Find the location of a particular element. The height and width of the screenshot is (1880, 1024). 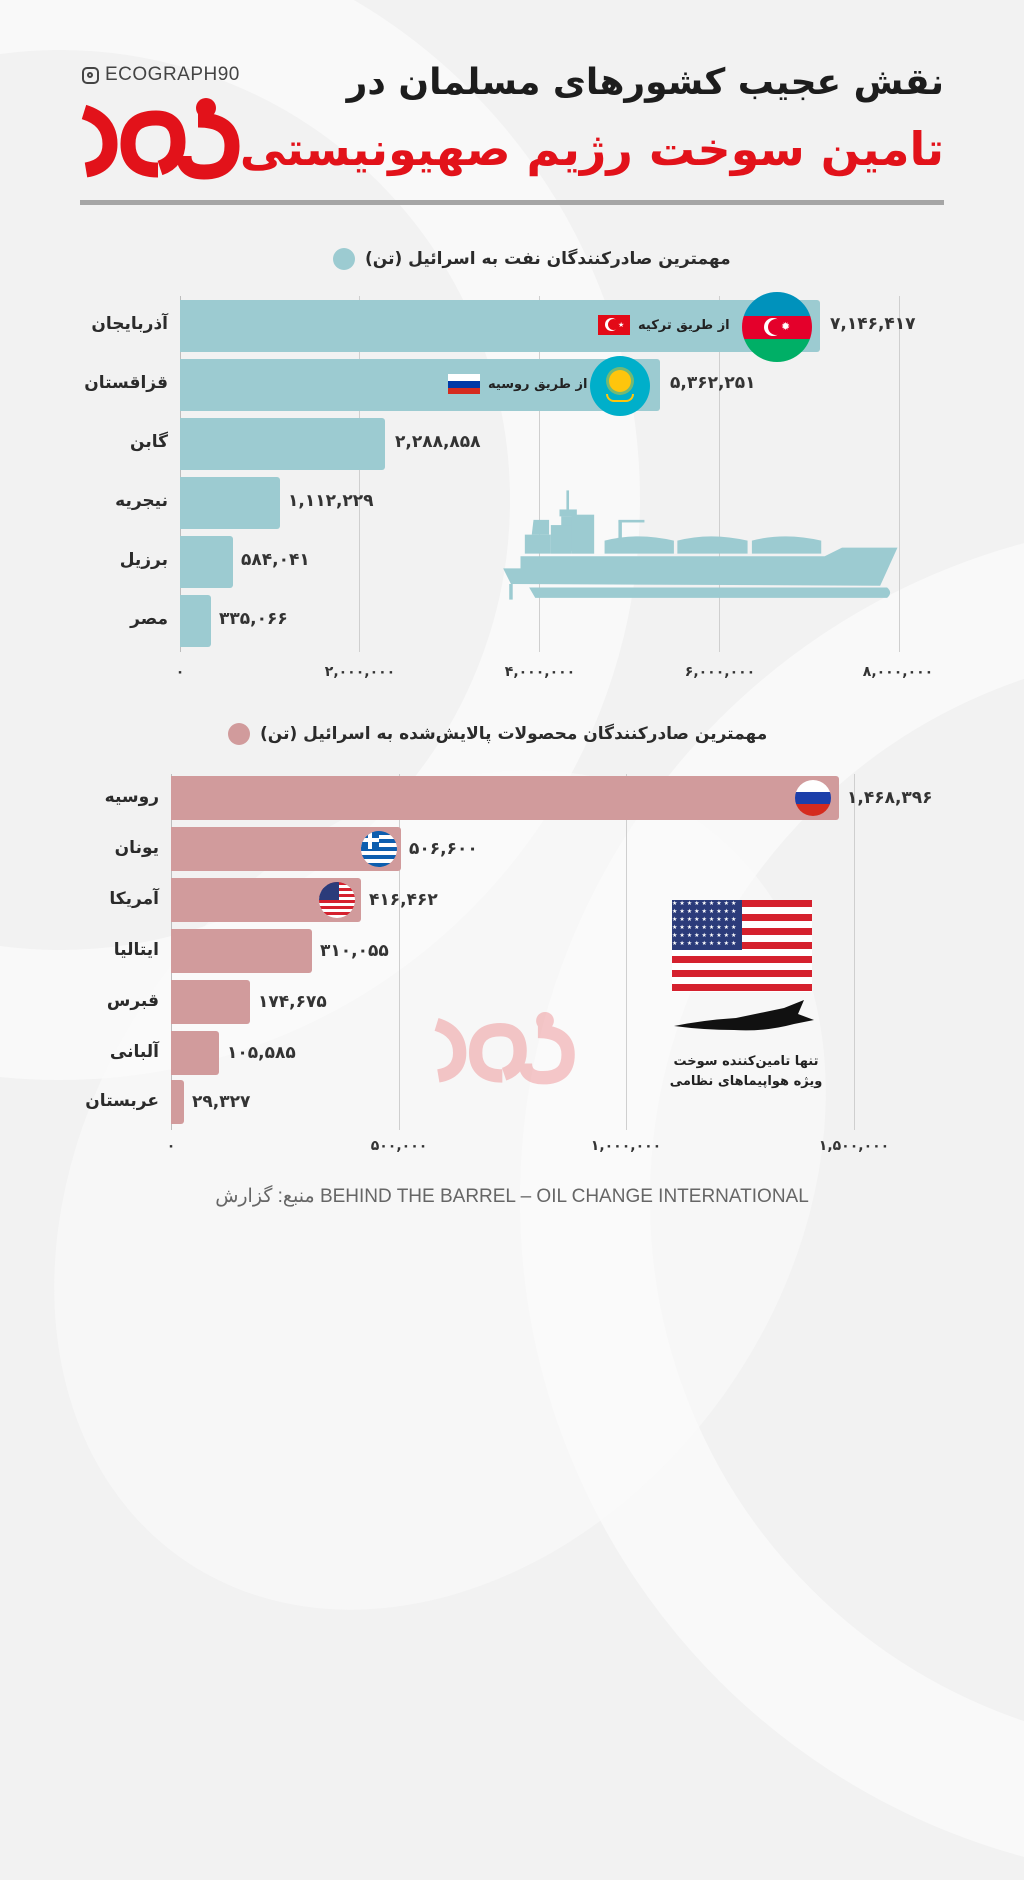

value-label: ۲۹,۳۲۷ is located at coordinates (221, 1102).